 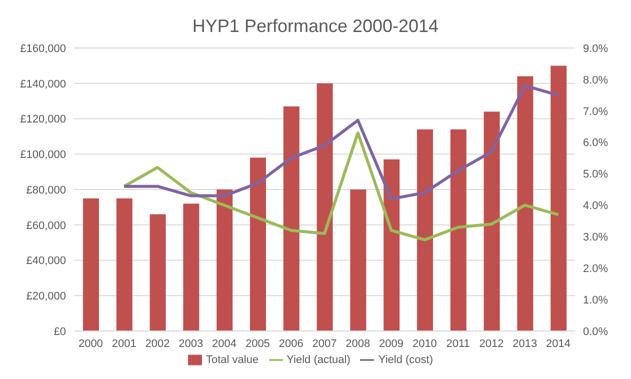 What do you see at coordinates (458, 344) in the screenshot?
I see `x-tick-label: 2011` at bounding box center [458, 344].